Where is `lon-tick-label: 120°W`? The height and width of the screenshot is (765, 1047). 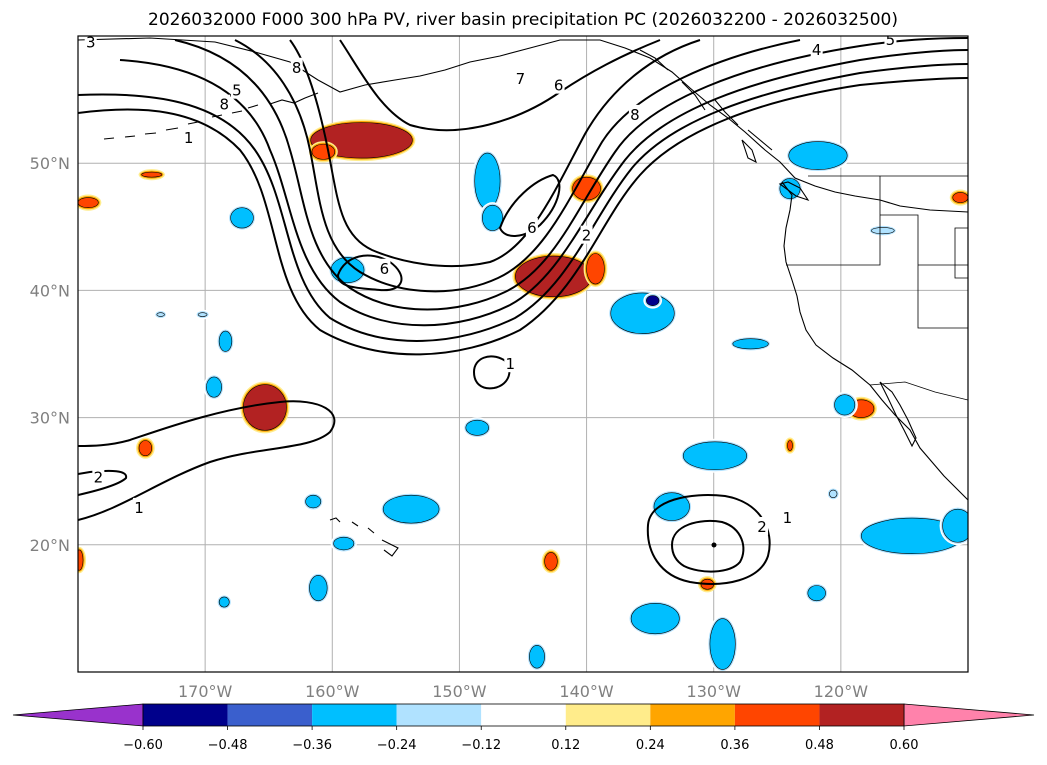
lon-tick-label: 120°W is located at coordinates (841, 691).